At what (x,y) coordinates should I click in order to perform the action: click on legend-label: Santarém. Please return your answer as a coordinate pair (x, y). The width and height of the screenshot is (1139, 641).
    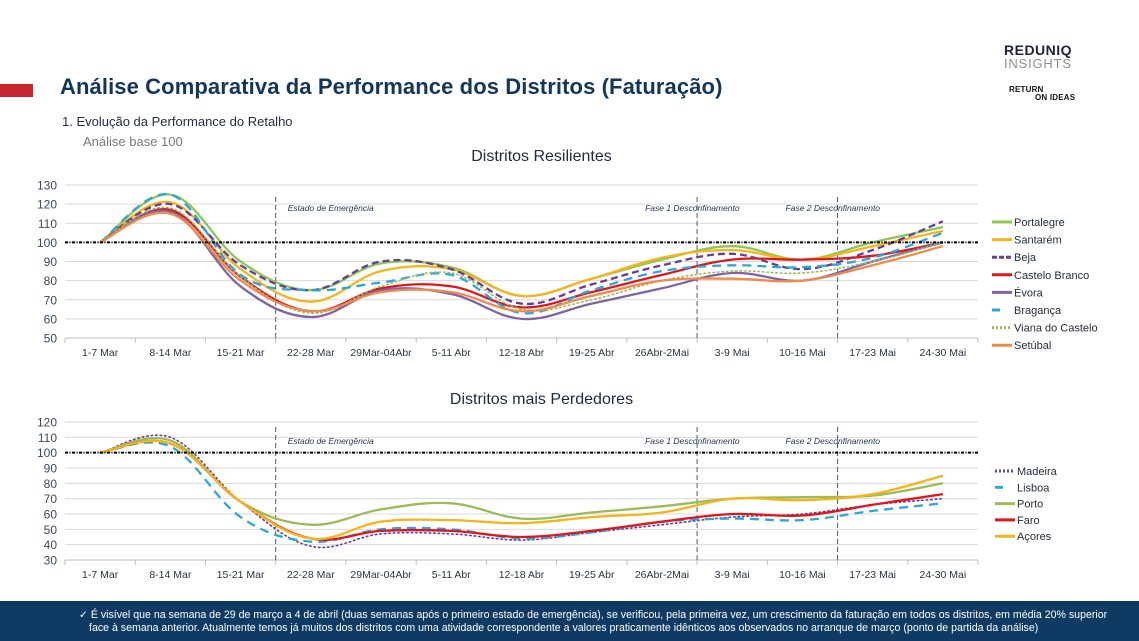
    Looking at the image, I should click on (1038, 241).